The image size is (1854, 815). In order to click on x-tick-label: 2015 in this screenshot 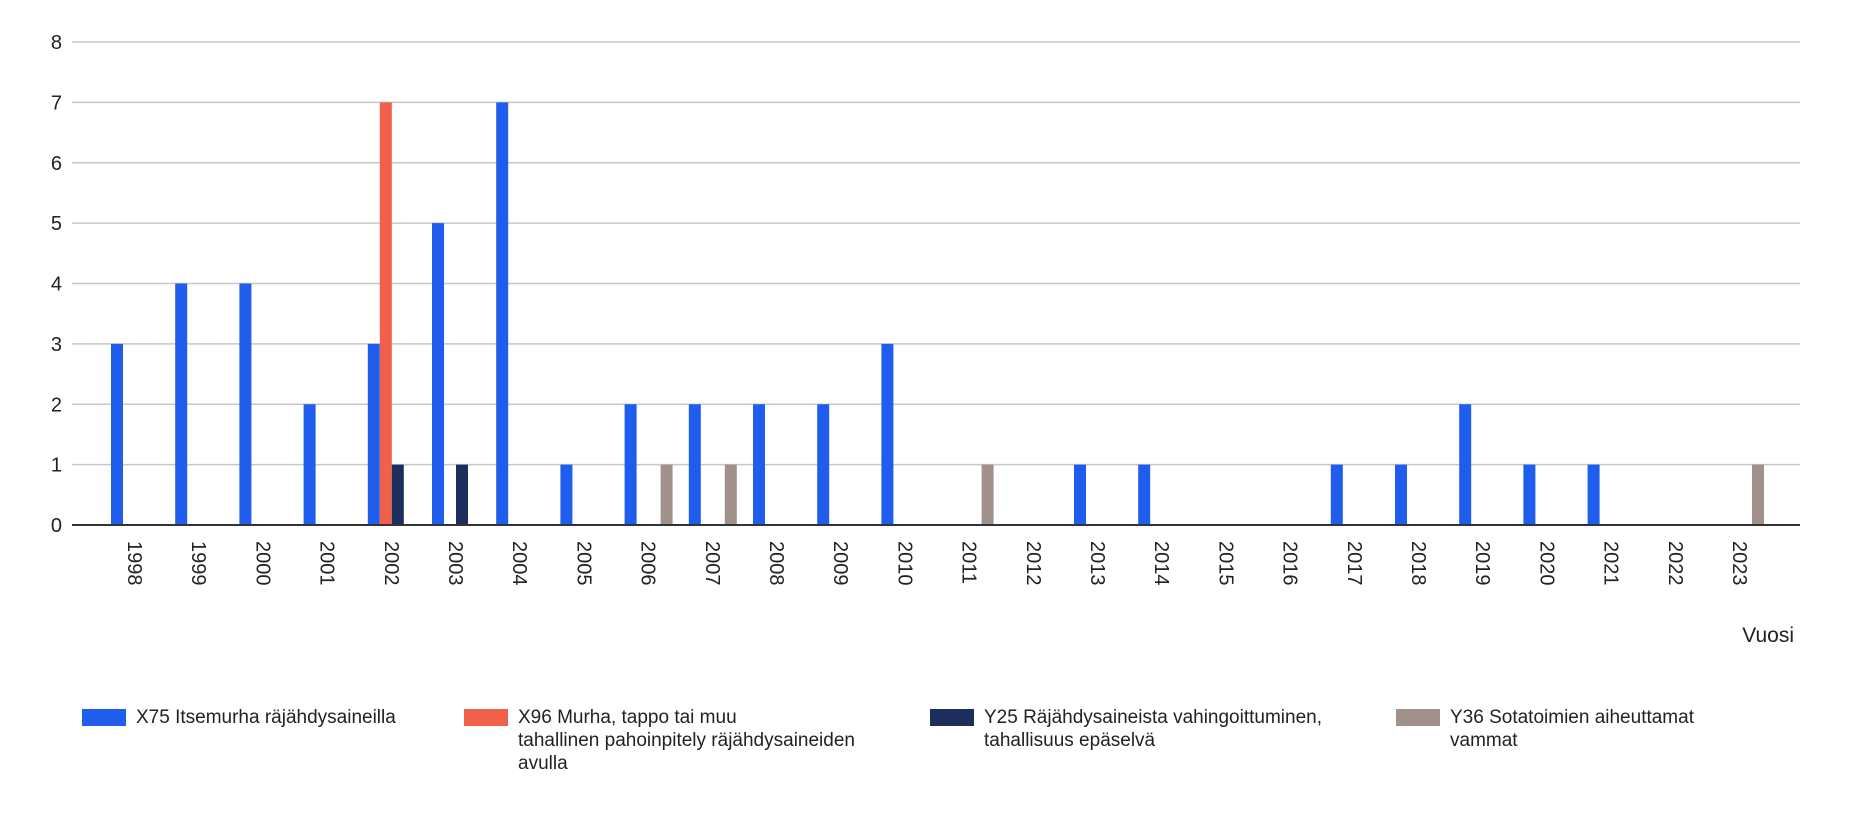, I will do `click(1225, 563)`.